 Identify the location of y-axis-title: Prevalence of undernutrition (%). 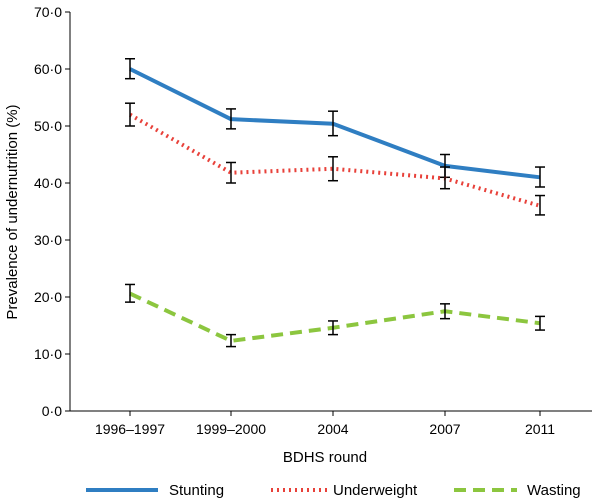
(12, 211).